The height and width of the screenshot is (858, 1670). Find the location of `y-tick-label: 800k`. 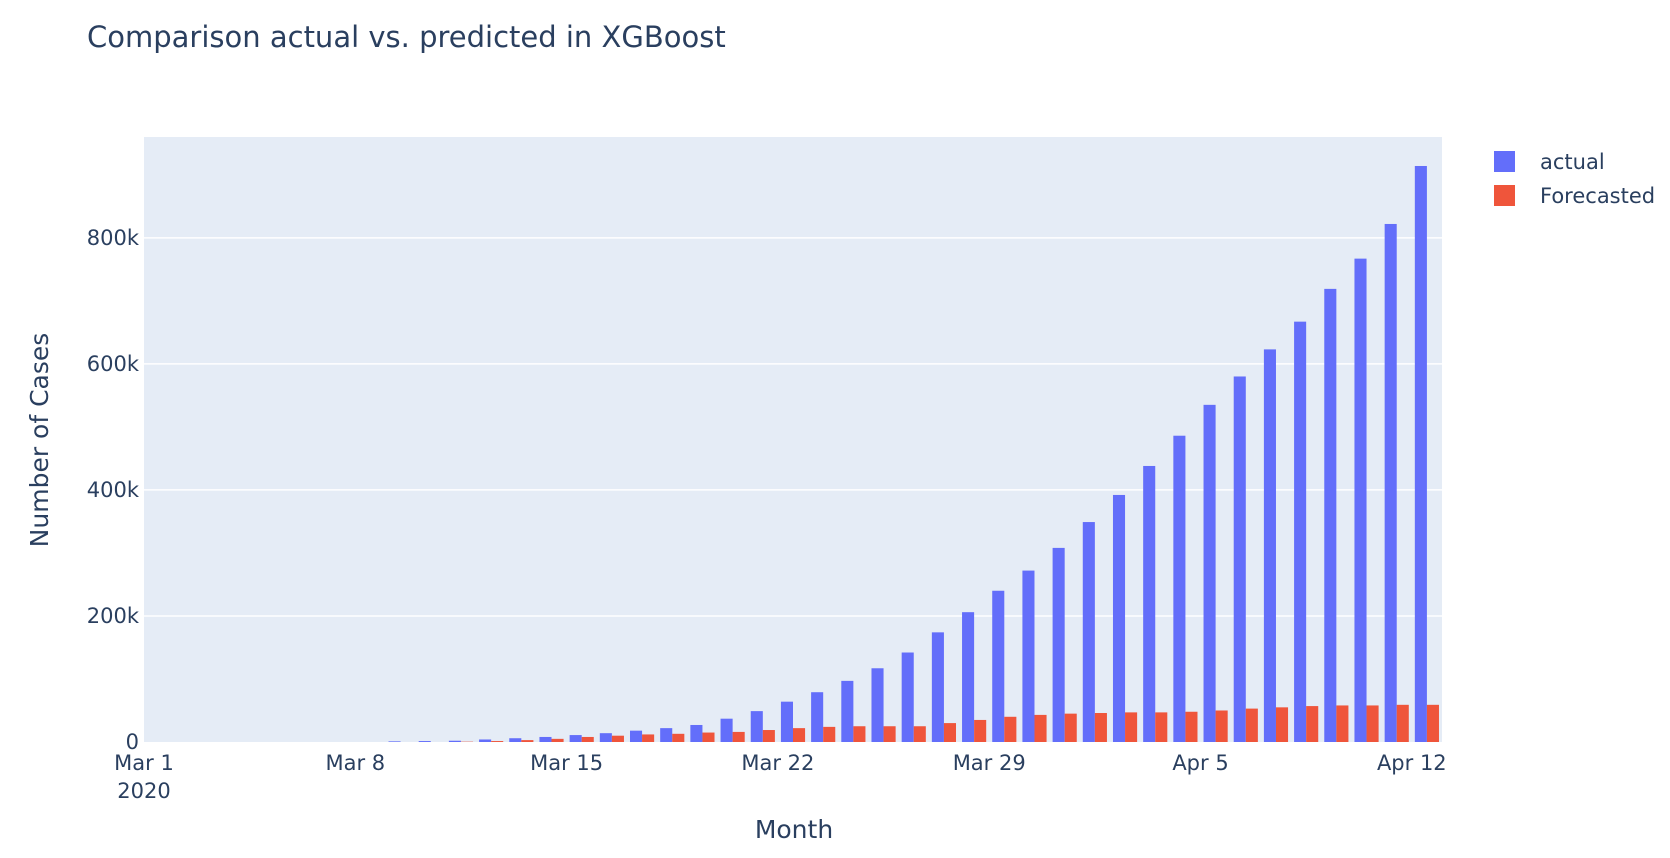

y-tick-label: 800k is located at coordinates (113, 238).